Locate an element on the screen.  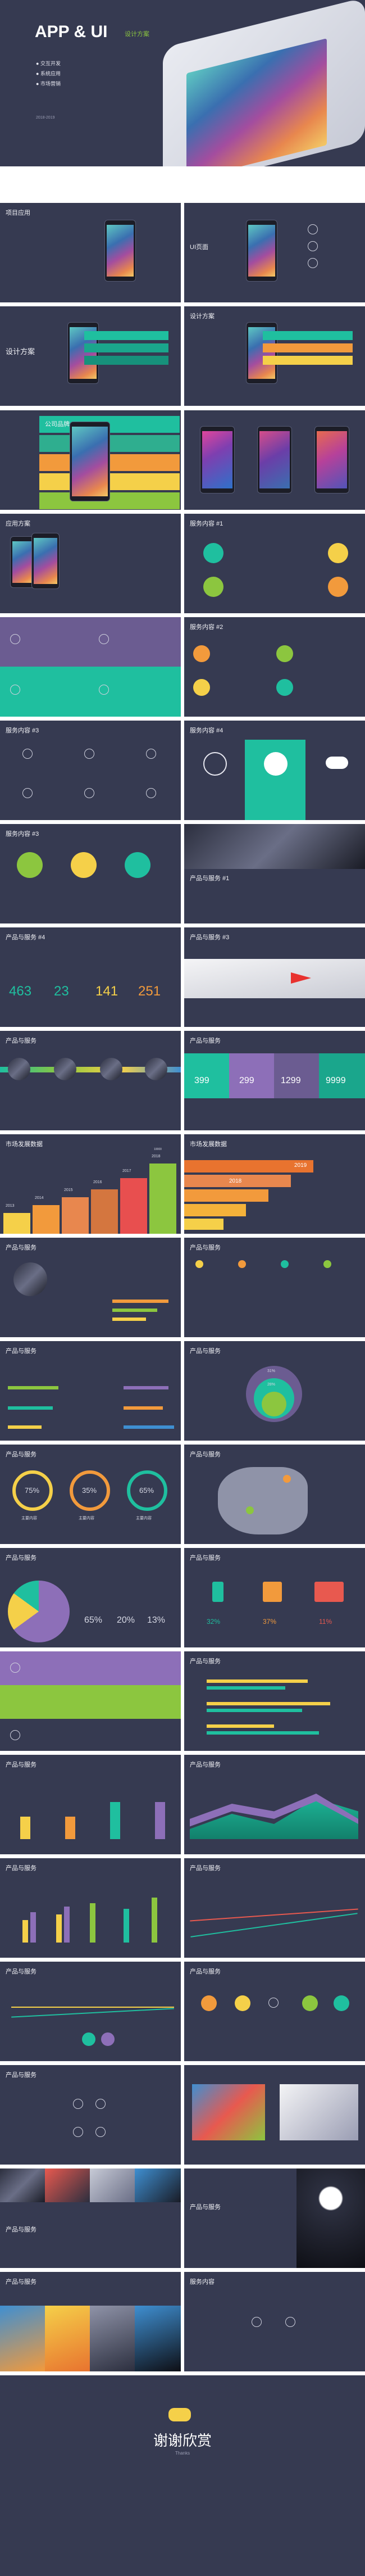
year-label: 2015 is located at coordinates (68, 1190).